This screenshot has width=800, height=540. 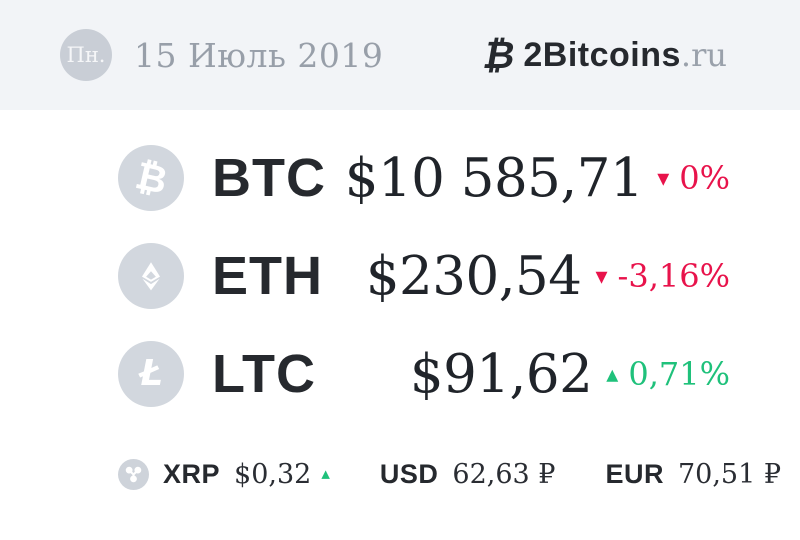 I want to click on eth-coin-icon, so click(x=151, y=276).